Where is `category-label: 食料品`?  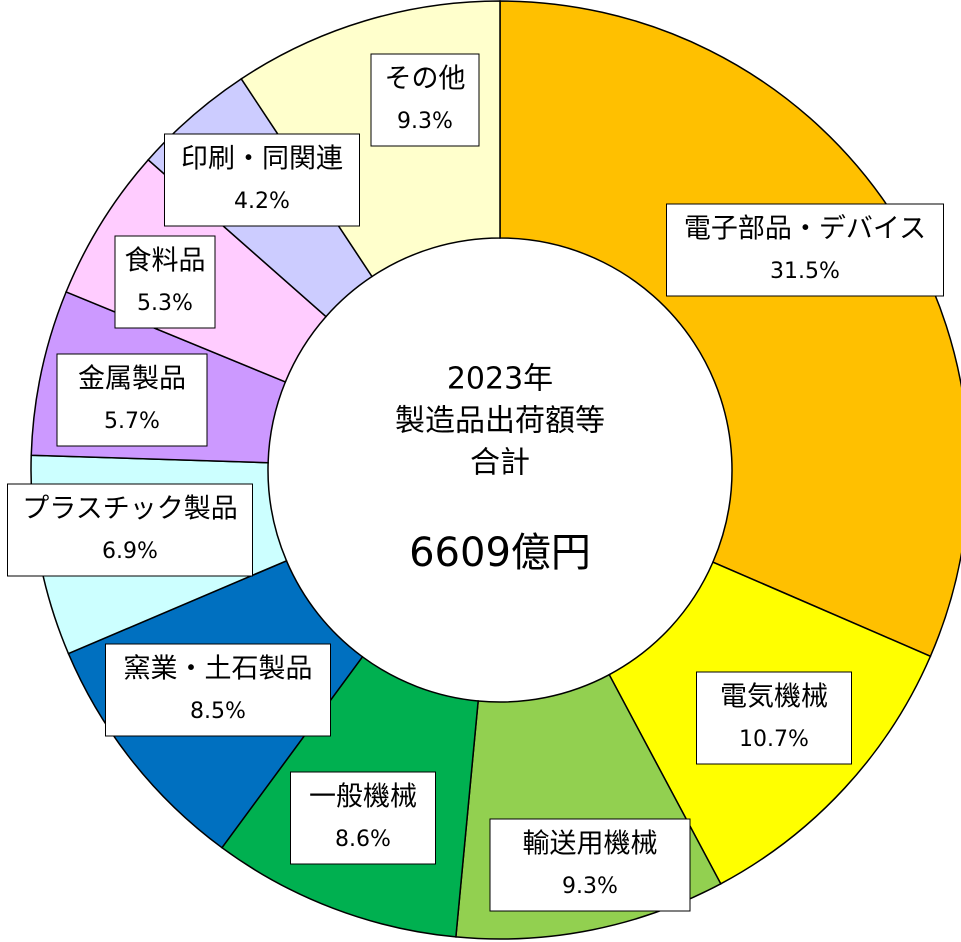 category-label: 食料品 is located at coordinates (165, 261).